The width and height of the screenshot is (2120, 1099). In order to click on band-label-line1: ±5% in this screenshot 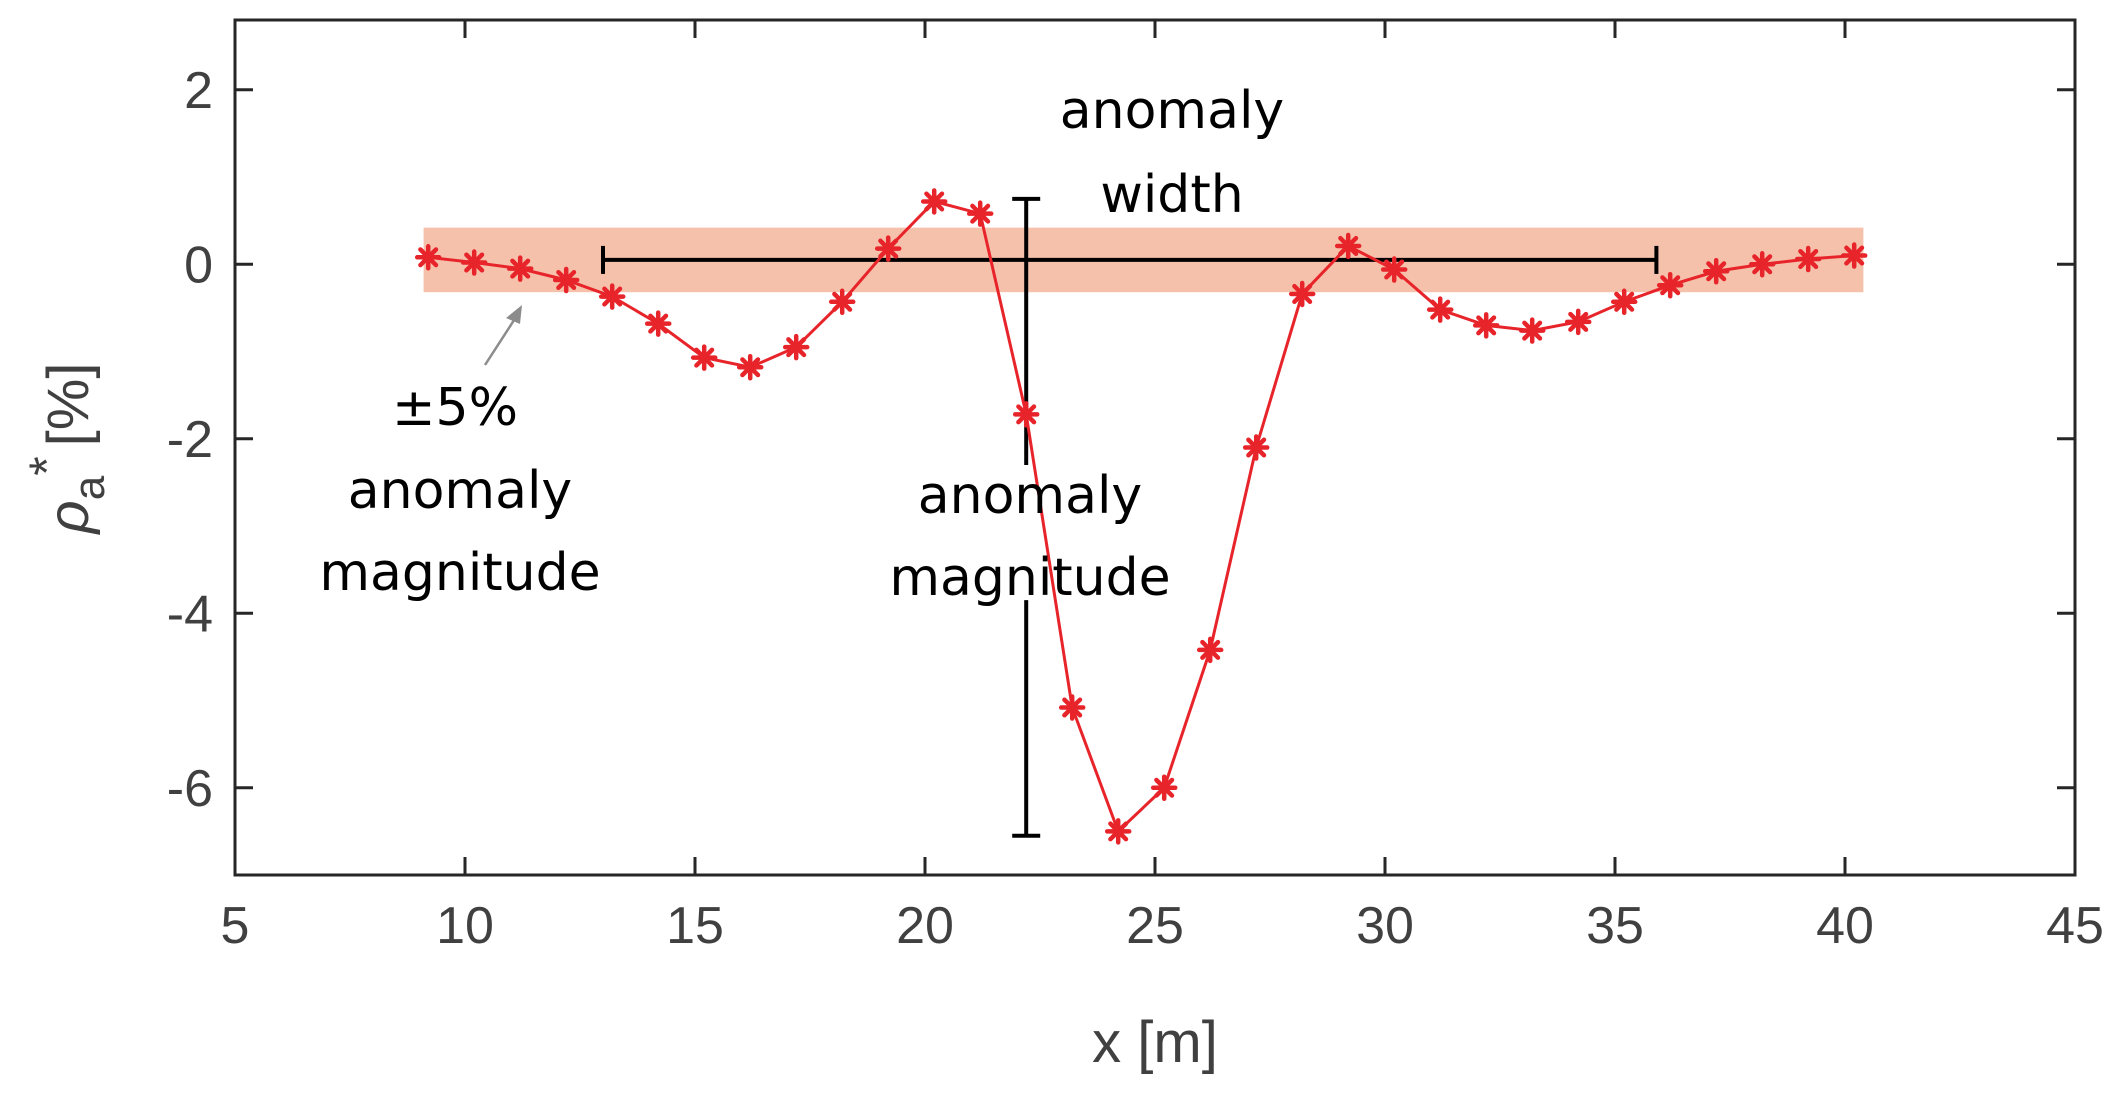, I will do `click(455, 408)`.